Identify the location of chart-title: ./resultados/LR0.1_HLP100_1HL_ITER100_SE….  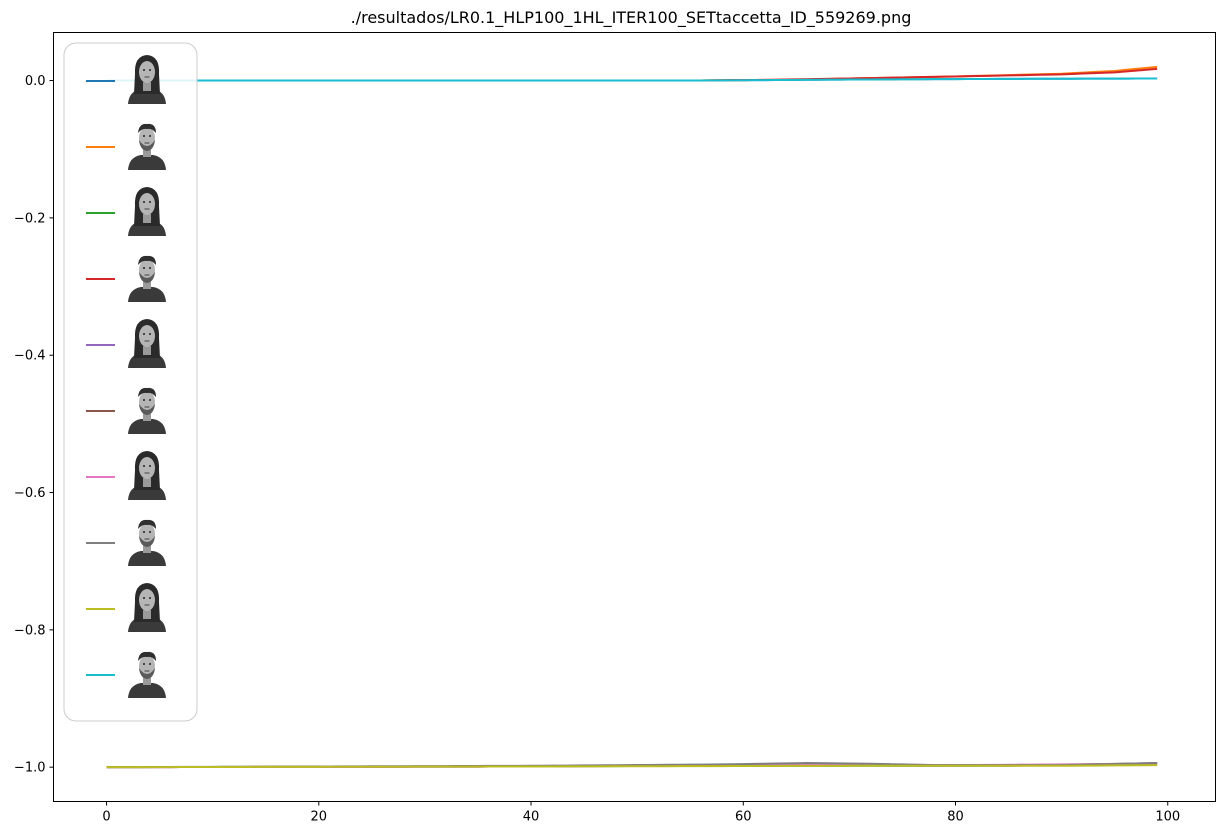
(631, 18).